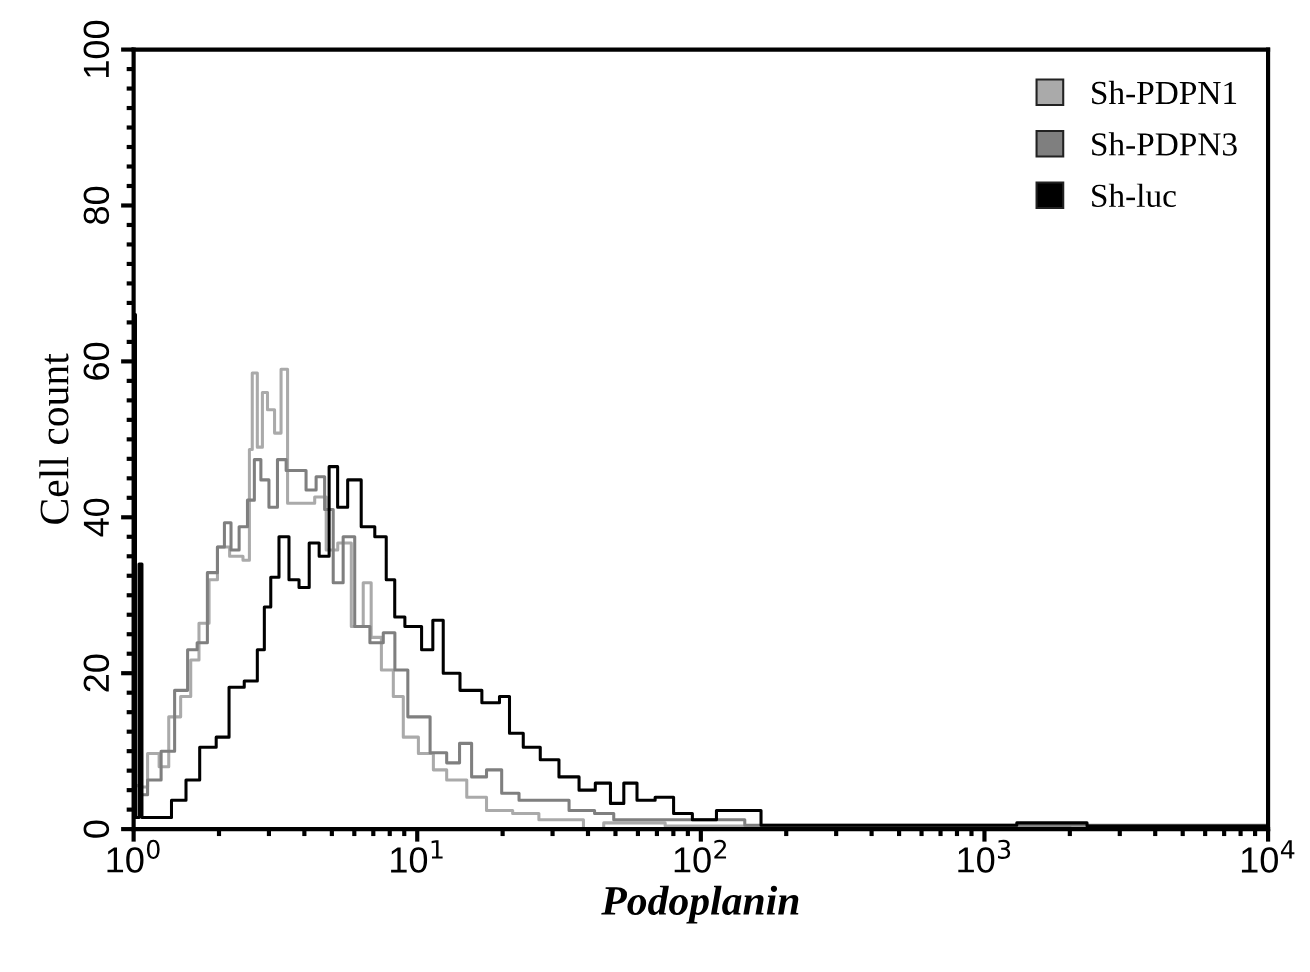 The image size is (1310, 972). What do you see at coordinates (700, 904) in the screenshot?
I see `x-axis-title: Podoplanin` at bounding box center [700, 904].